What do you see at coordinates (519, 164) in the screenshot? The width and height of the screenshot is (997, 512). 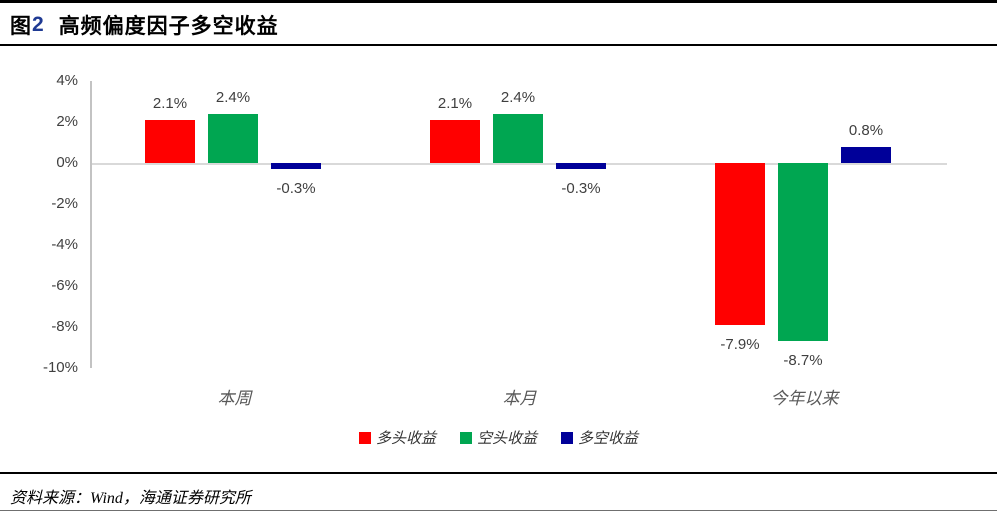 I see `zero-gridline` at bounding box center [519, 164].